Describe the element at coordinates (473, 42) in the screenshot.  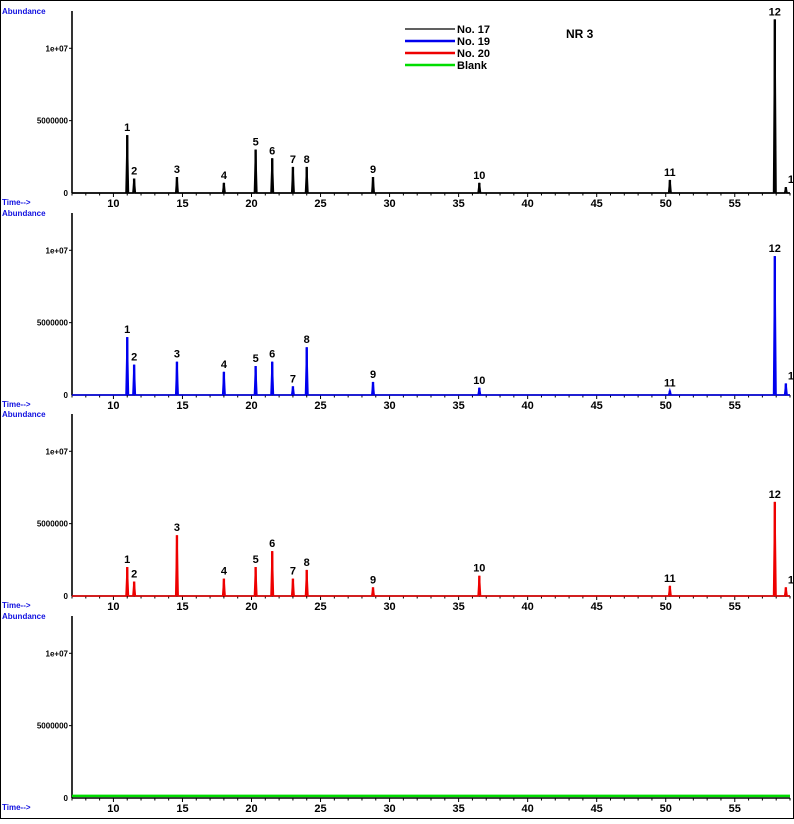
I see `legend-label: No. 19` at that location.